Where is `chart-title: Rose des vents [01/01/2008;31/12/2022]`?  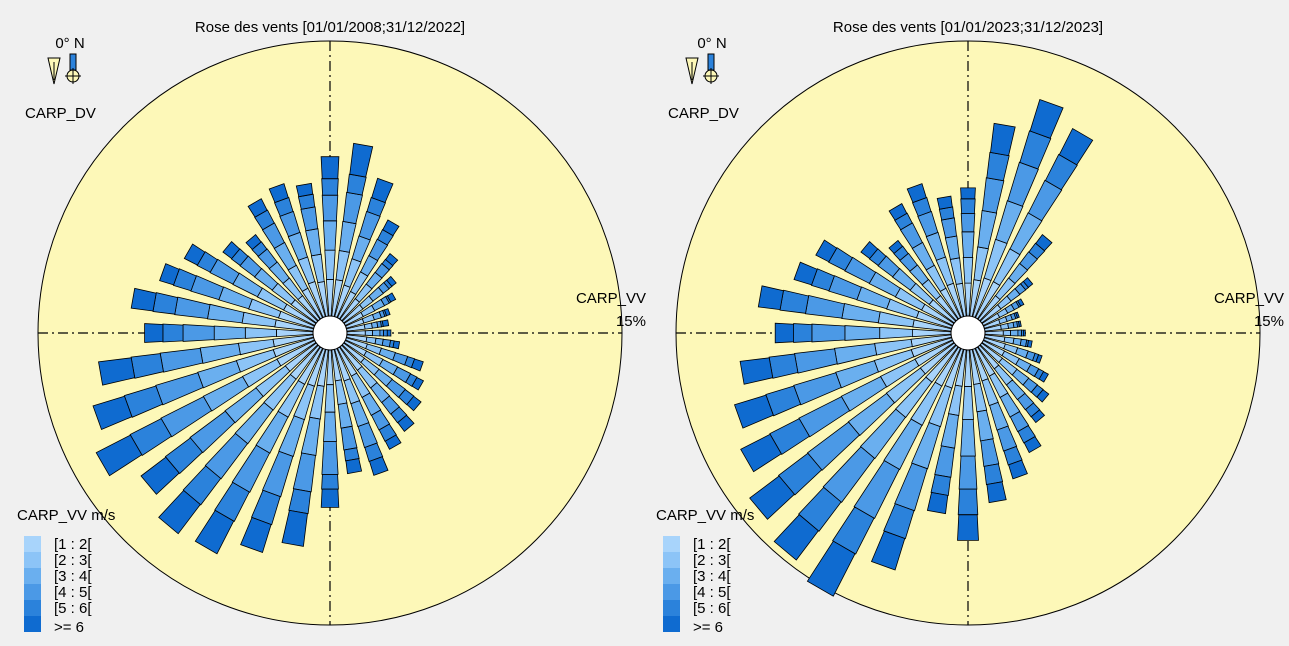
chart-title: Rose des vents [01/01/2008;31/12/2022] is located at coordinates (330, 27).